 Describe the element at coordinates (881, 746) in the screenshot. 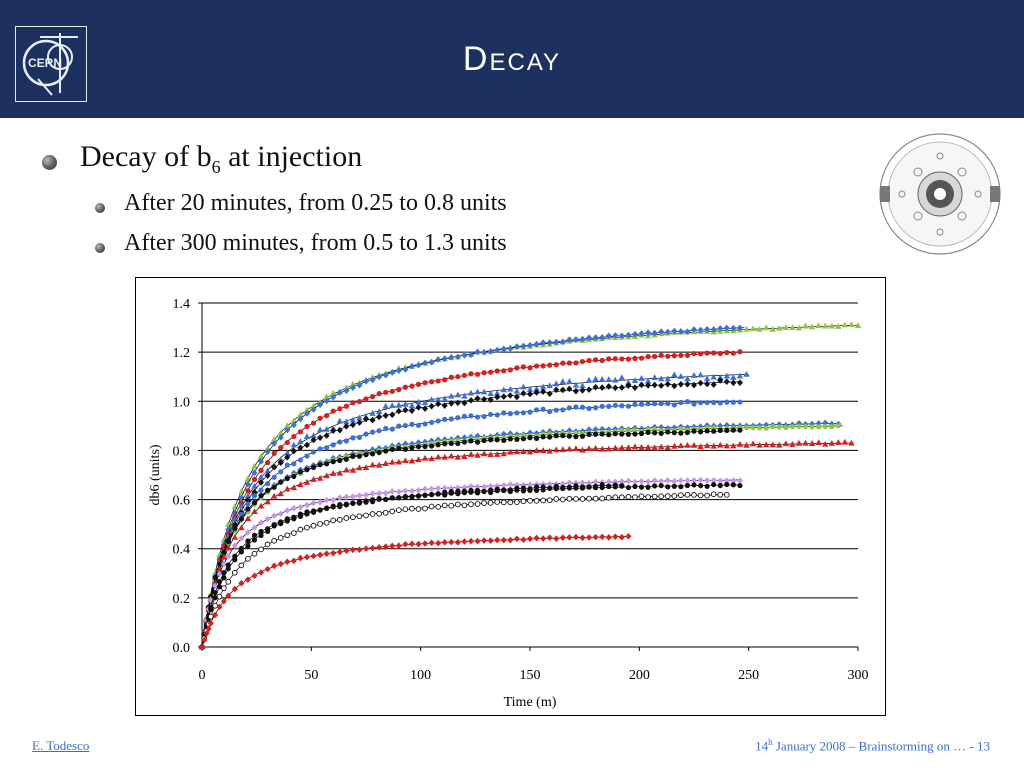

I see `footer-date-rest: January 2008 – Brainstorming on … - 13` at that location.